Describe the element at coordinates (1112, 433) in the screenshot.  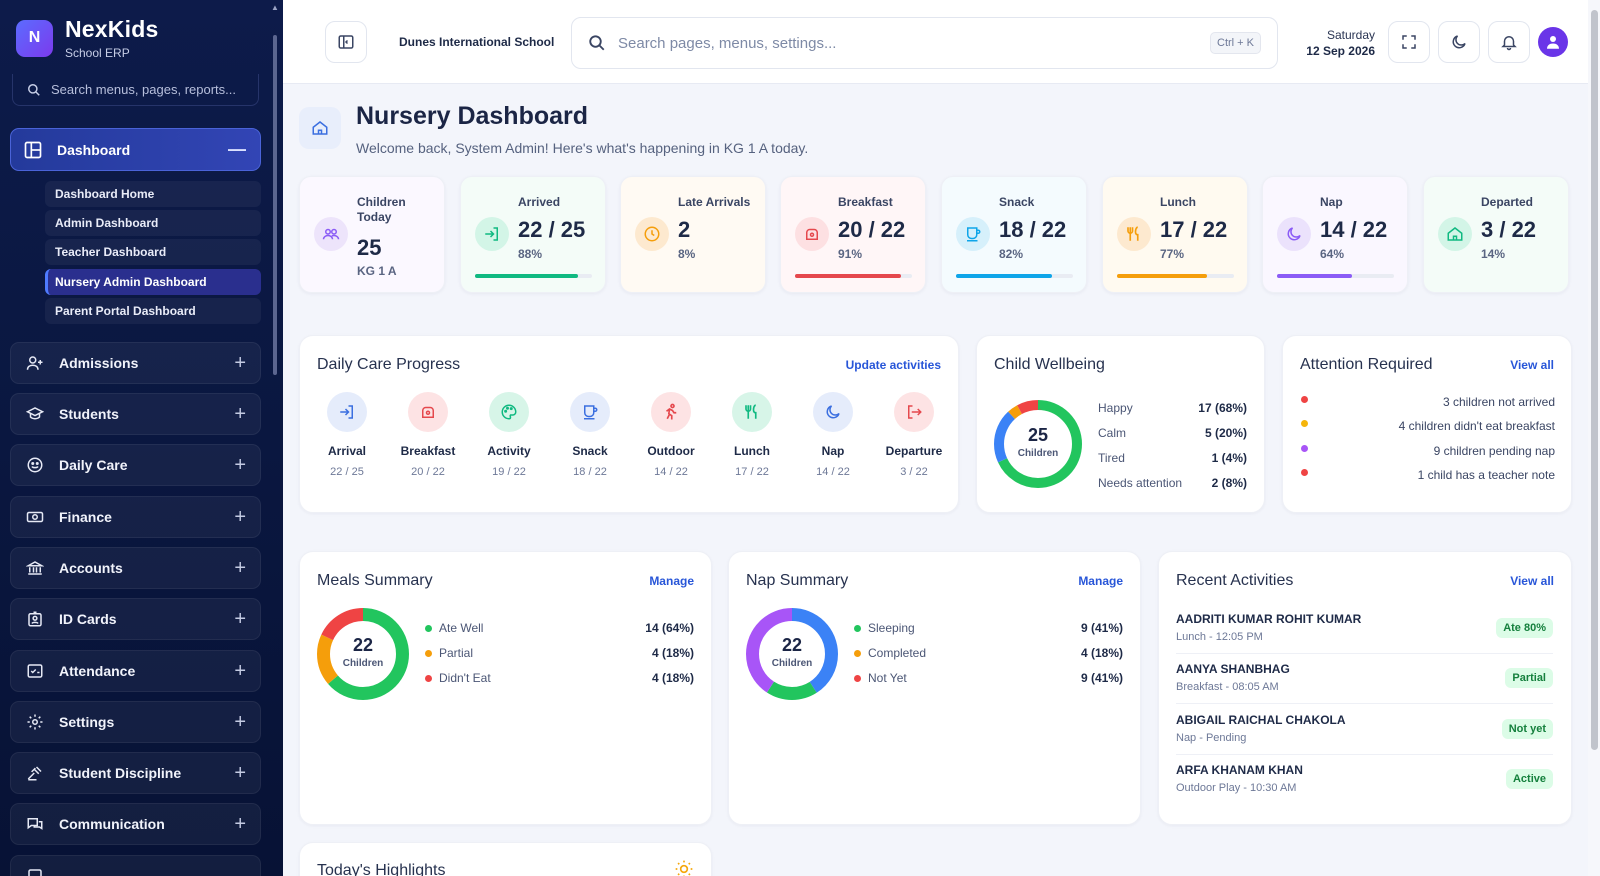
I see `legend-label: Calm` at that location.